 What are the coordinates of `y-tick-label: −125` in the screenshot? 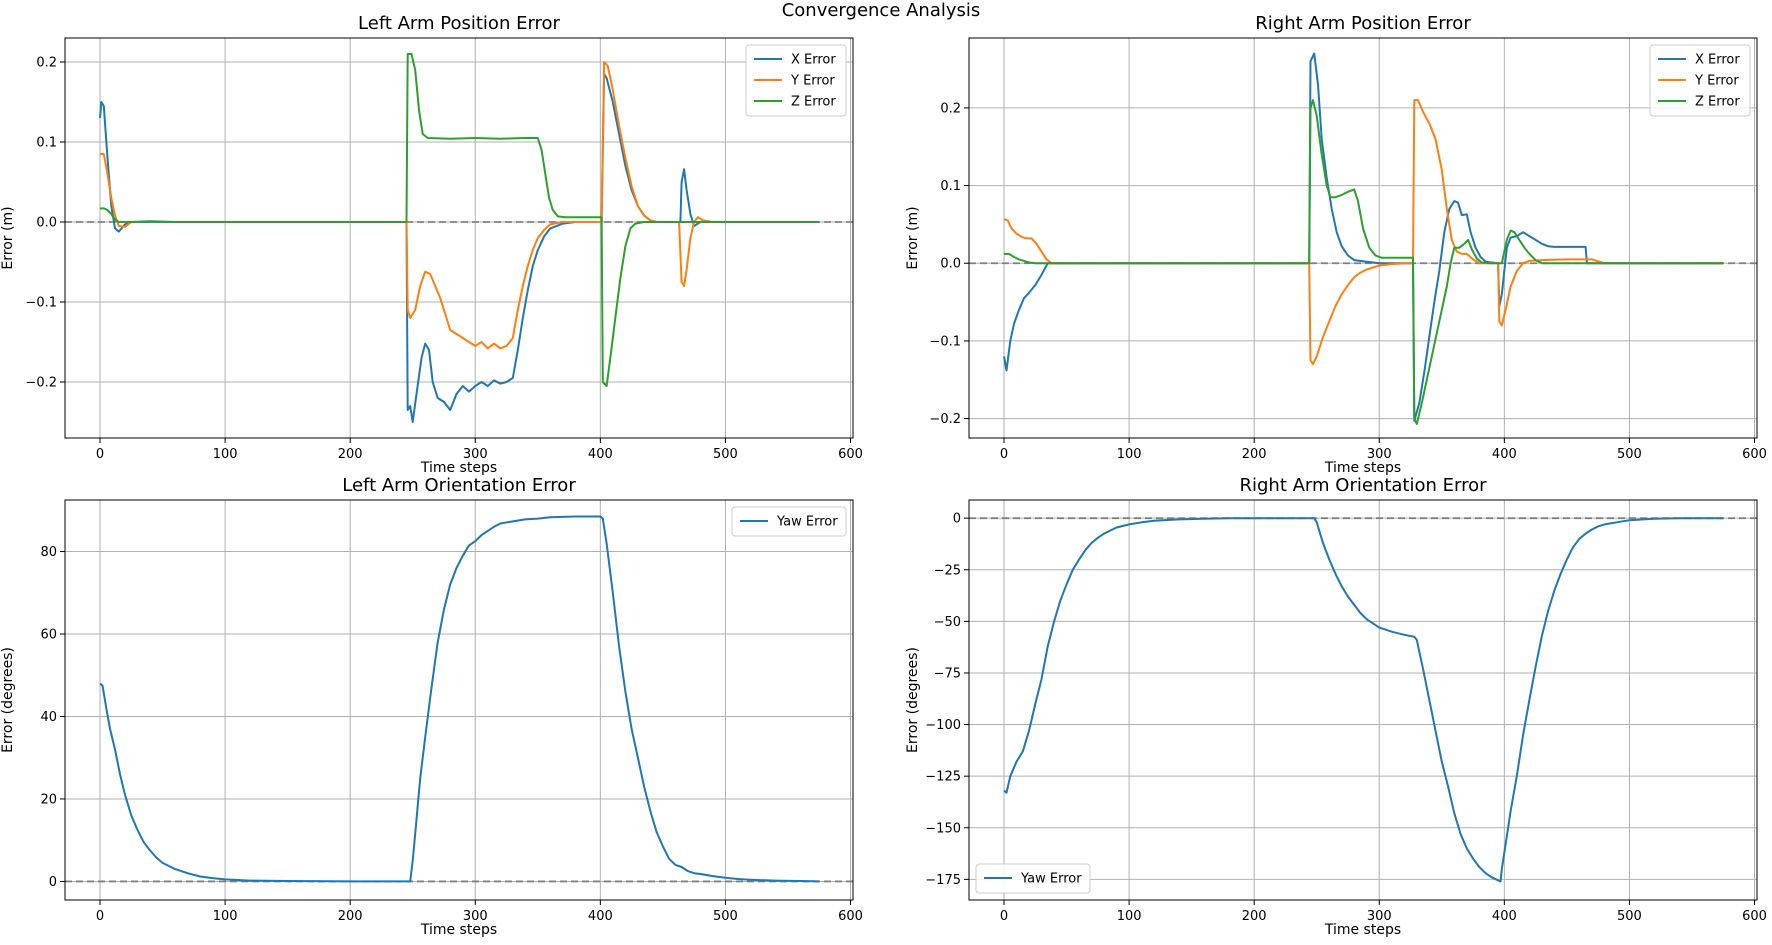 It's located at (943, 777).